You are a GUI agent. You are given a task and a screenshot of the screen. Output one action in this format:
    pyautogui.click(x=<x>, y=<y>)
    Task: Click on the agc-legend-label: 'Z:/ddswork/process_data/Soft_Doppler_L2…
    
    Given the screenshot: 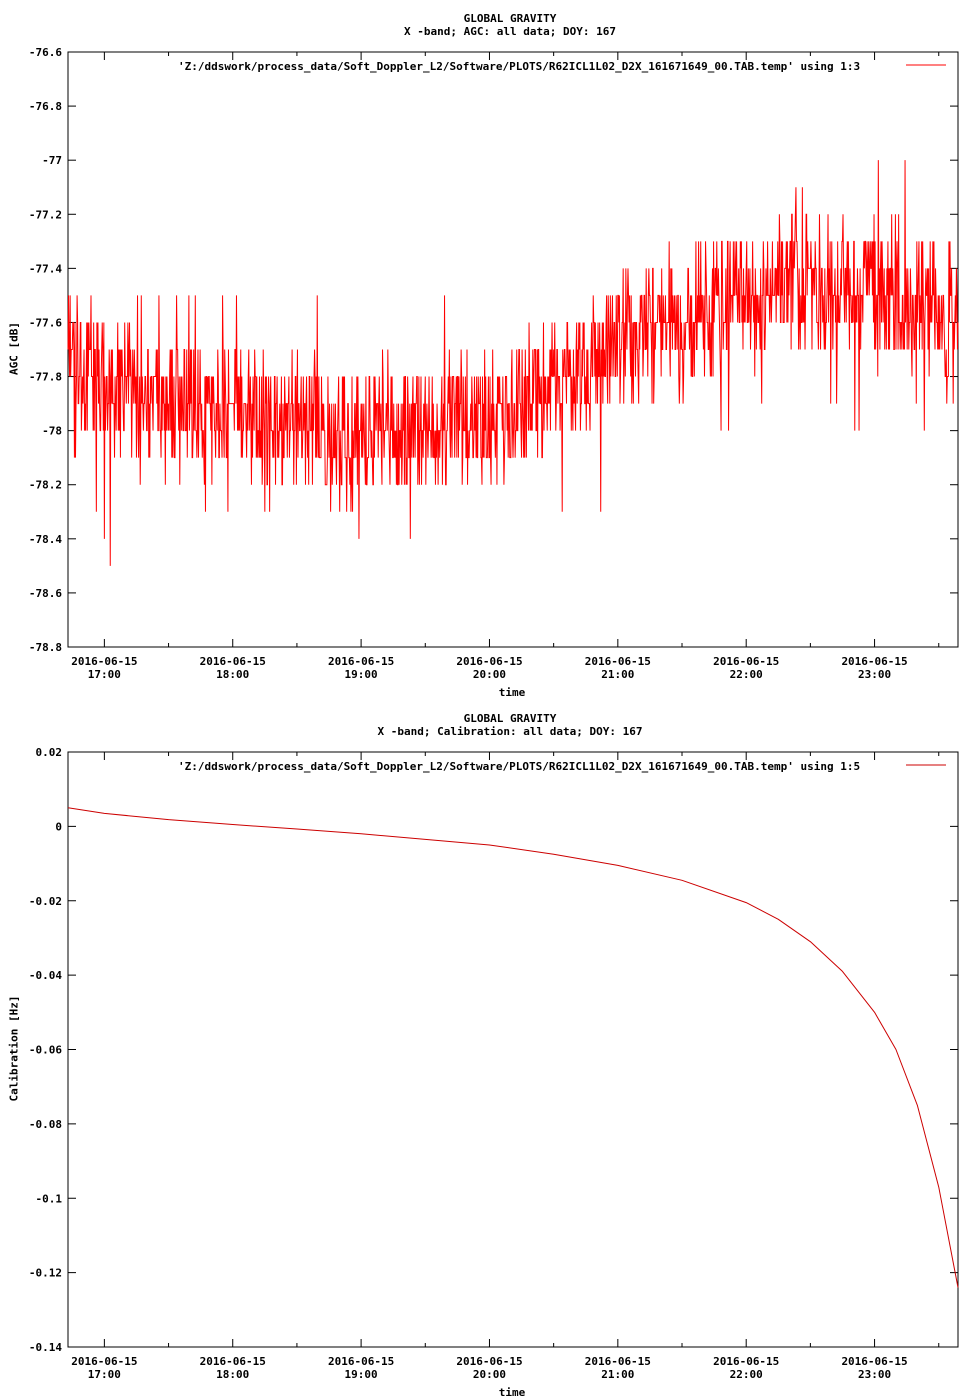 What is the action you would take?
    pyautogui.click(x=519, y=66)
    